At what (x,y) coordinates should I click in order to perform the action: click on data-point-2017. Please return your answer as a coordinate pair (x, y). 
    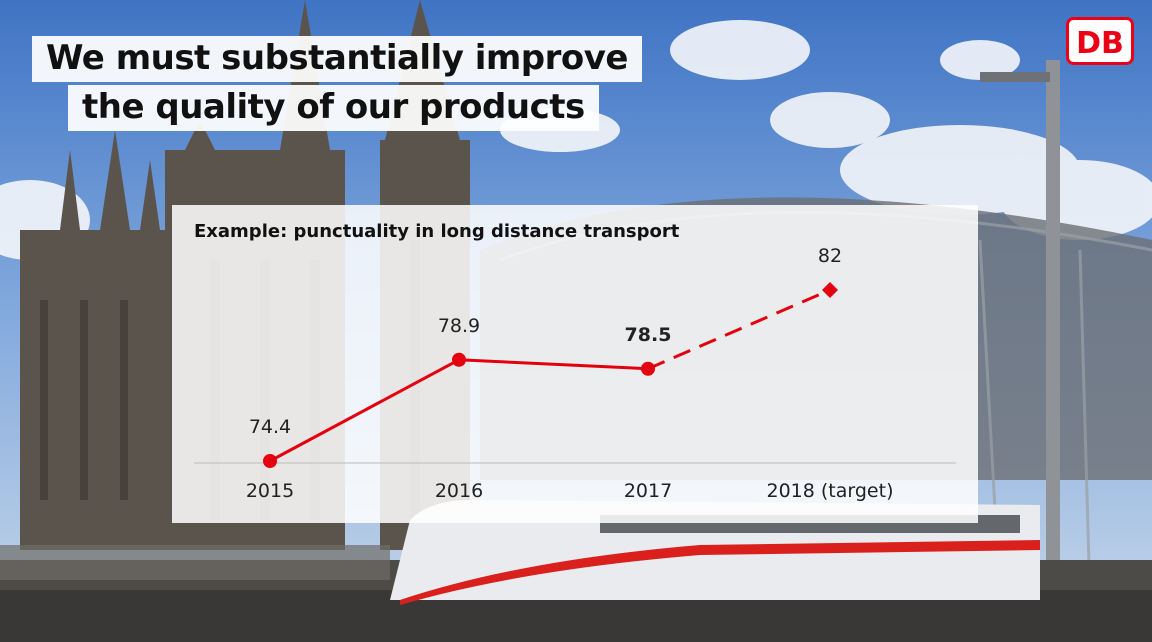
    Looking at the image, I should click on (648, 368).